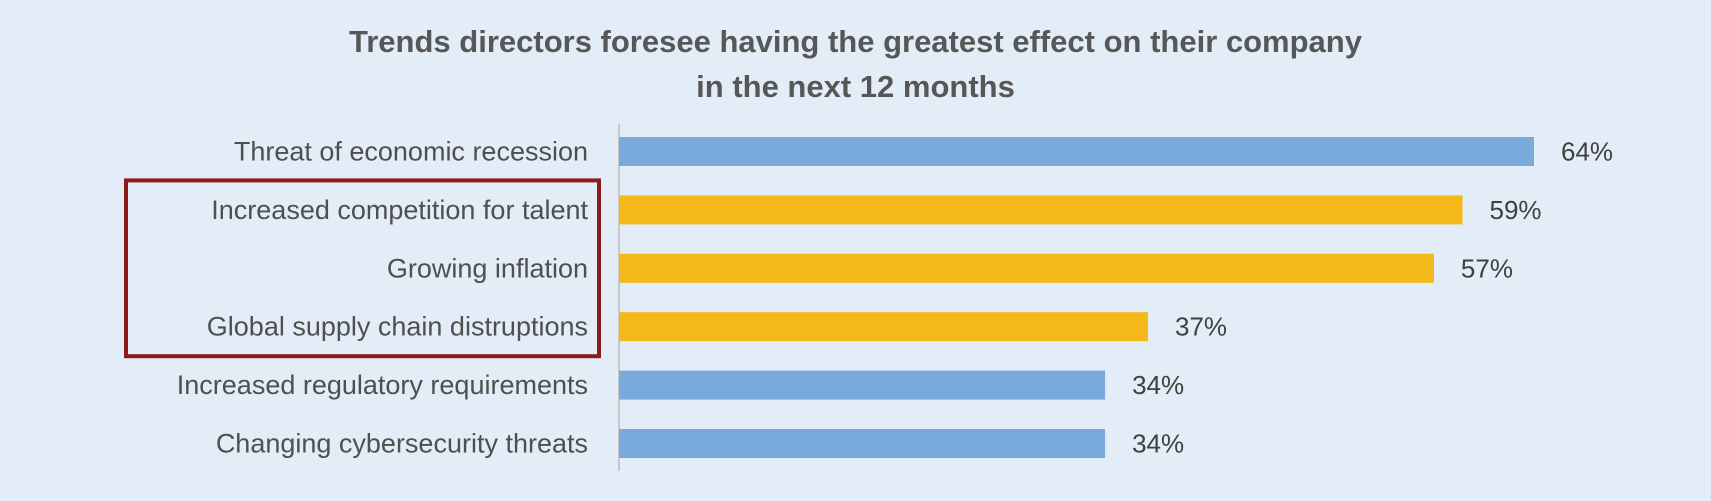 This screenshot has width=1711, height=501. Describe the element at coordinates (411, 152) in the screenshot. I see `category-label: Threat of economic recession` at that location.